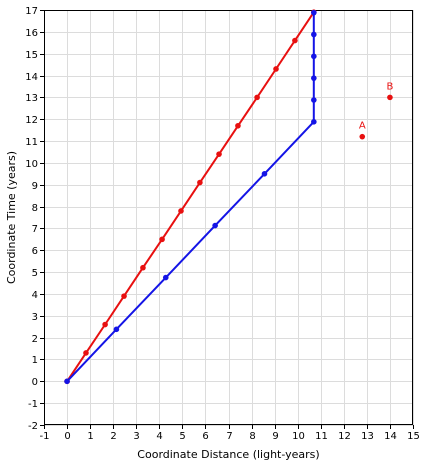  What do you see at coordinates (31, 98) in the screenshot?
I see `y-tick-label: 13` at bounding box center [31, 98].